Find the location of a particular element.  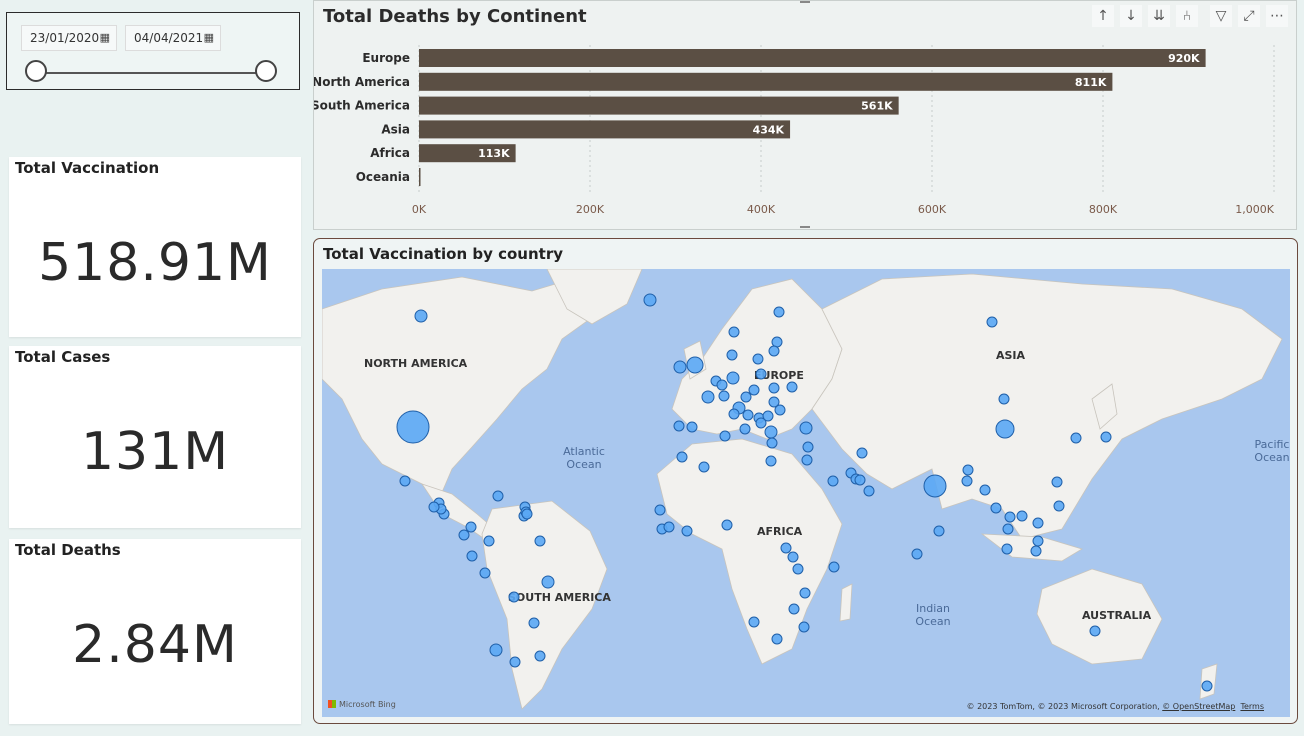

focus-mode-icon: ⤢ is located at coordinates (1249, 16).